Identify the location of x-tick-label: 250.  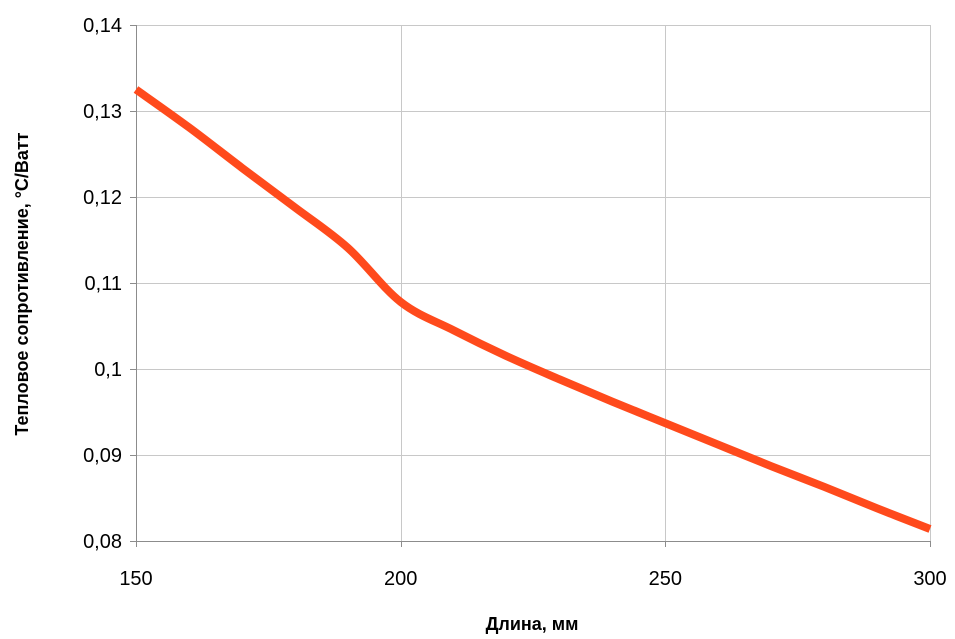
(665, 579).